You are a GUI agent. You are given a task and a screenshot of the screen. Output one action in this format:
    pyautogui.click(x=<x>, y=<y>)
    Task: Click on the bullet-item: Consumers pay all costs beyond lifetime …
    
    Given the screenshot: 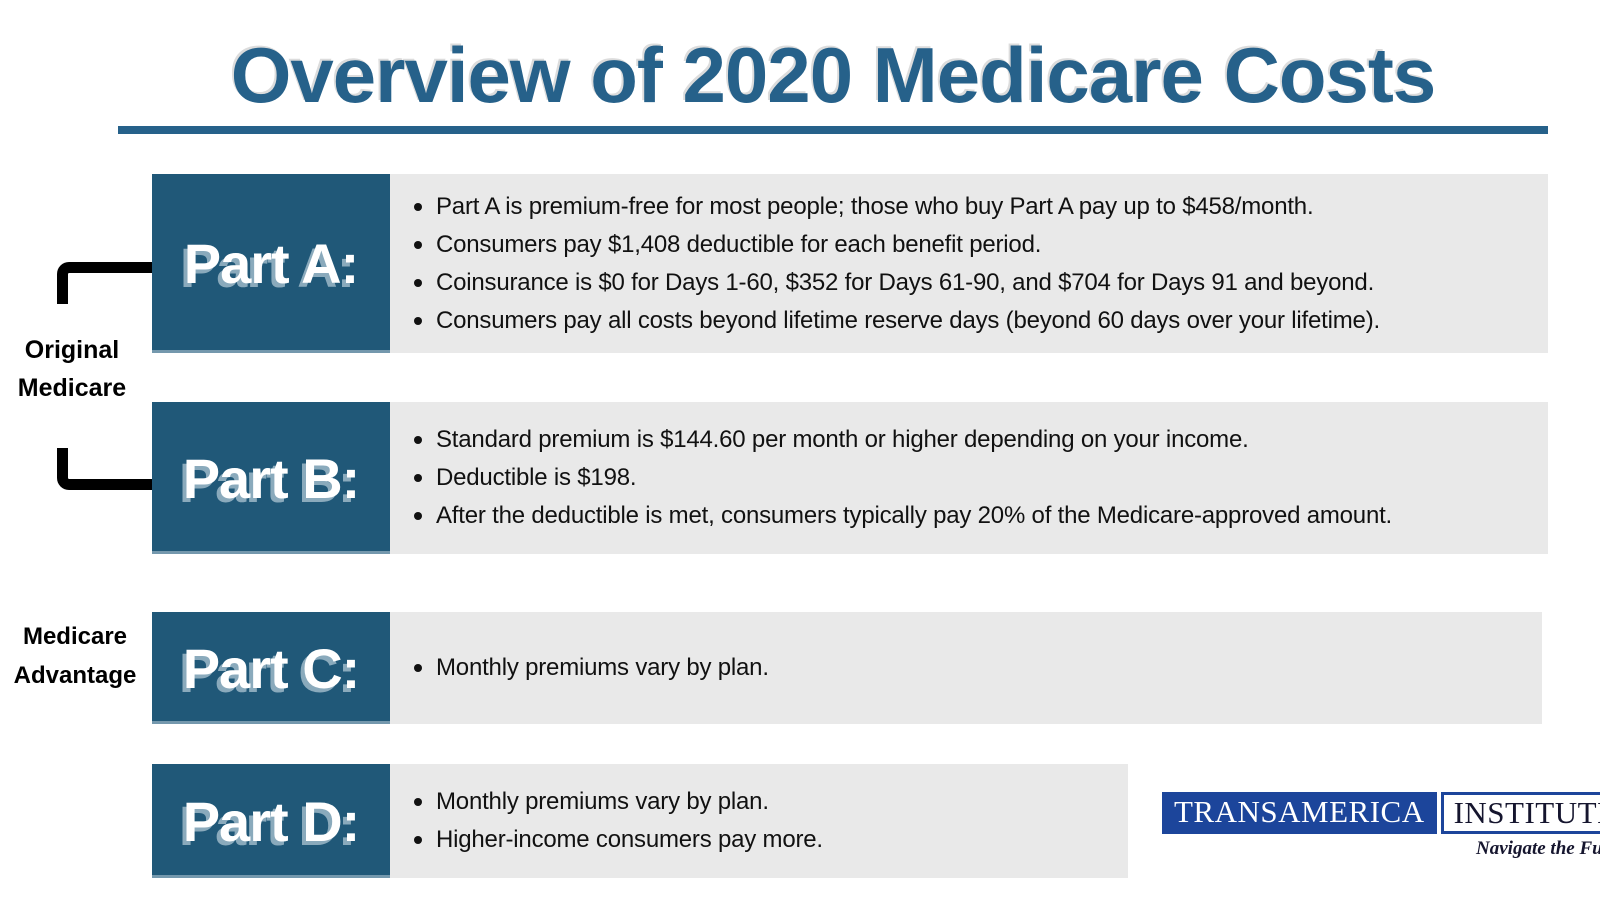 What is the action you would take?
    pyautogui.click(x=981, y=321)
    